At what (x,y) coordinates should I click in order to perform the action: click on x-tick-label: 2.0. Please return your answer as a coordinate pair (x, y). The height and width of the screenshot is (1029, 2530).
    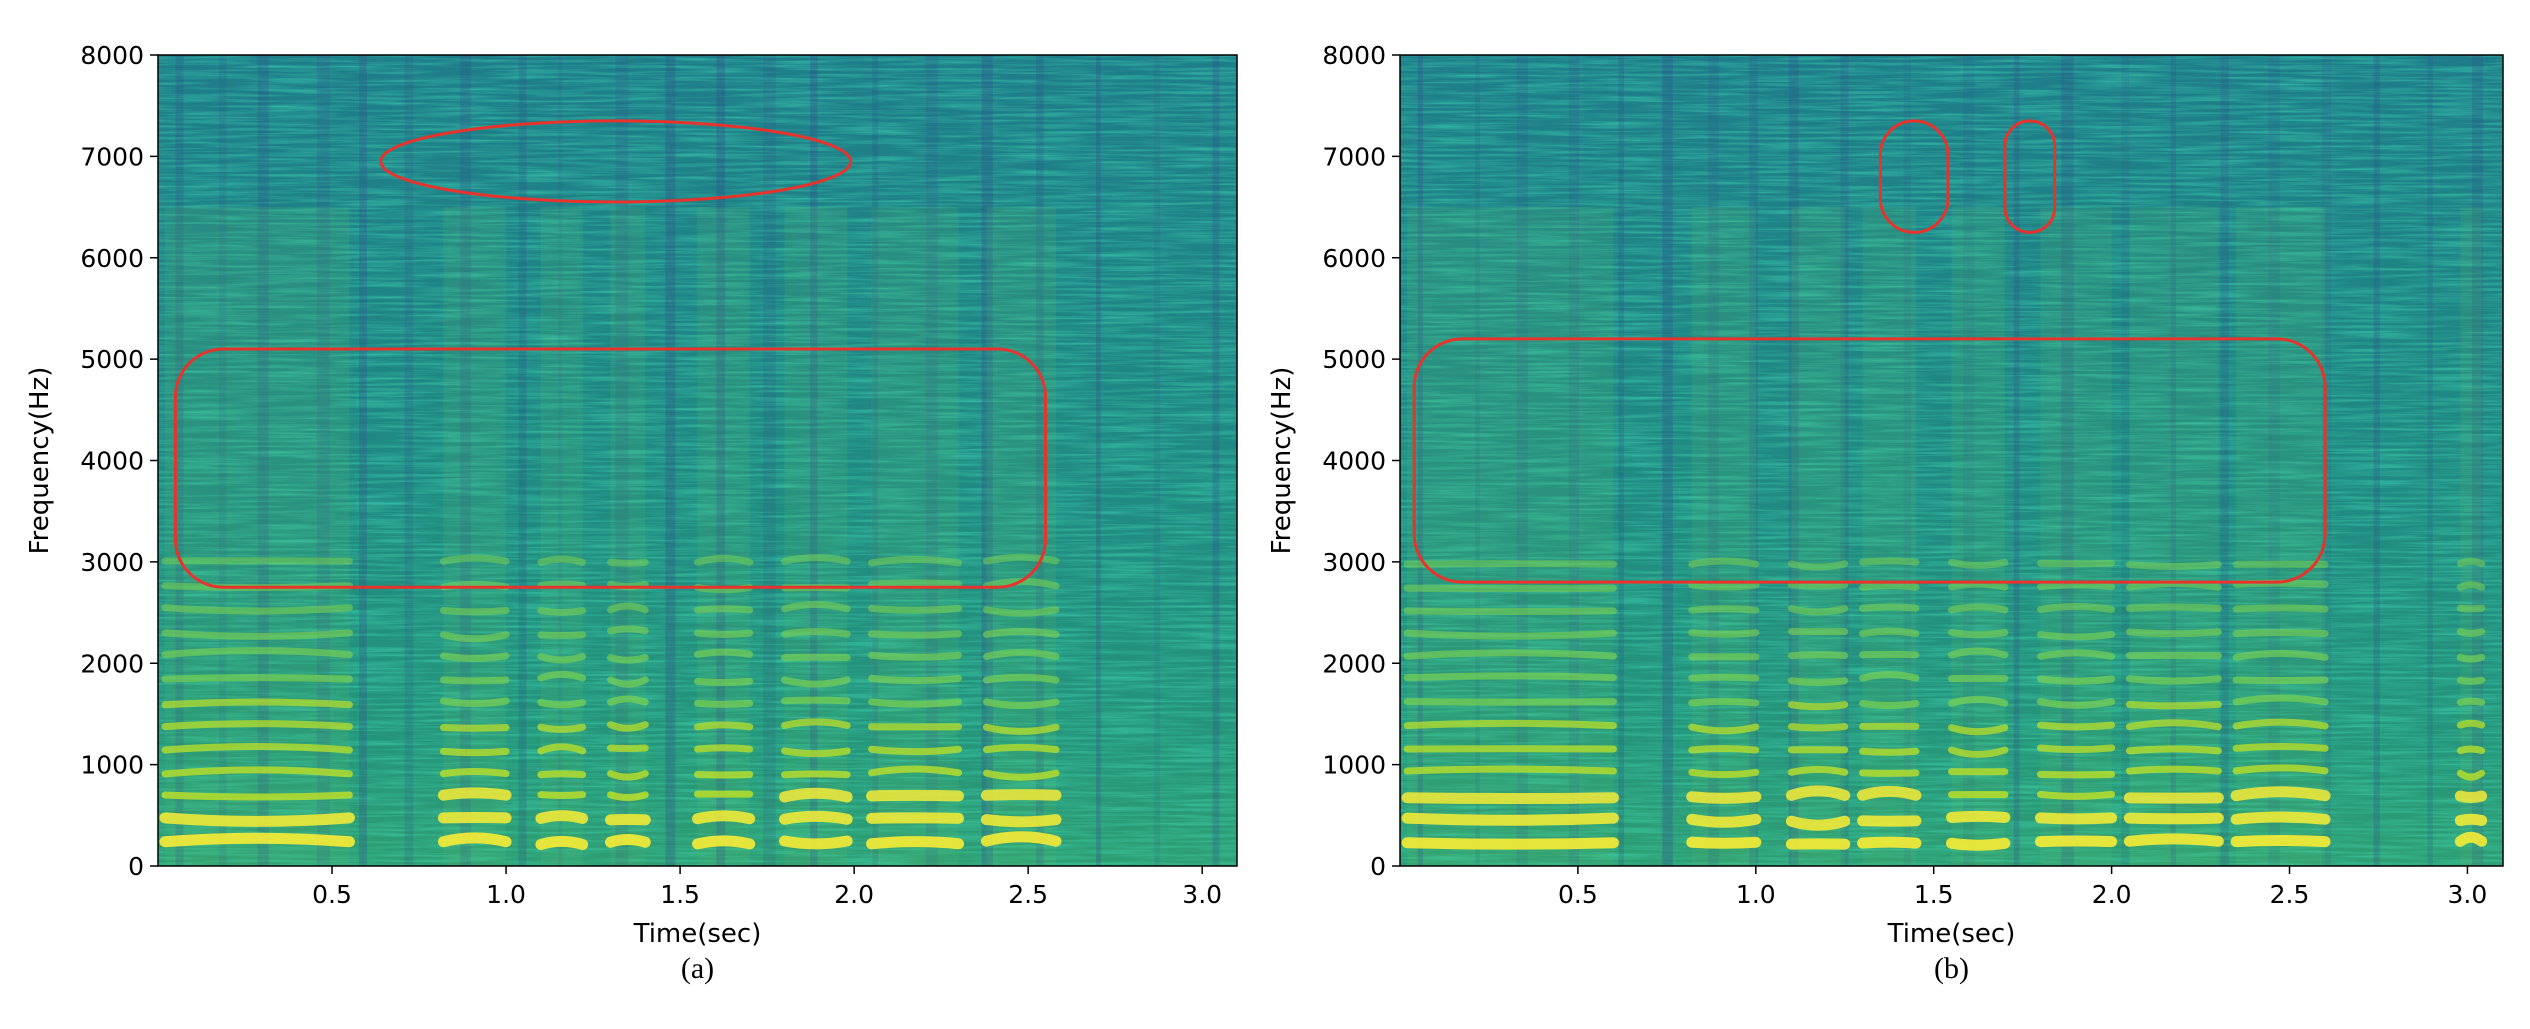
    Looking at the image, I should click on (854, 894).